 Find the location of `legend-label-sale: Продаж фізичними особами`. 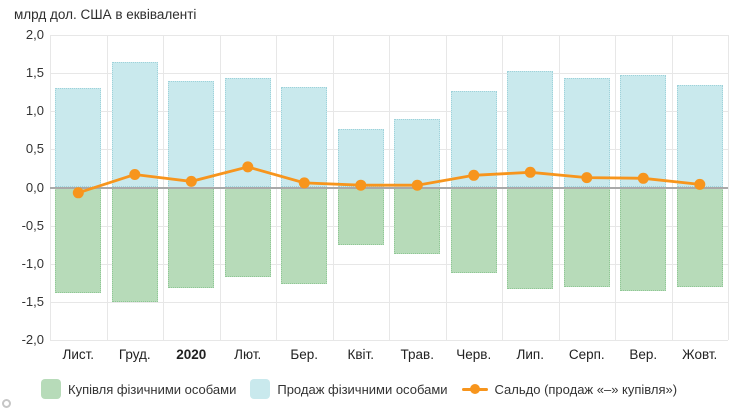

legend-label-sale: Продаж фізичними особами is located at coordinates (362, 389).